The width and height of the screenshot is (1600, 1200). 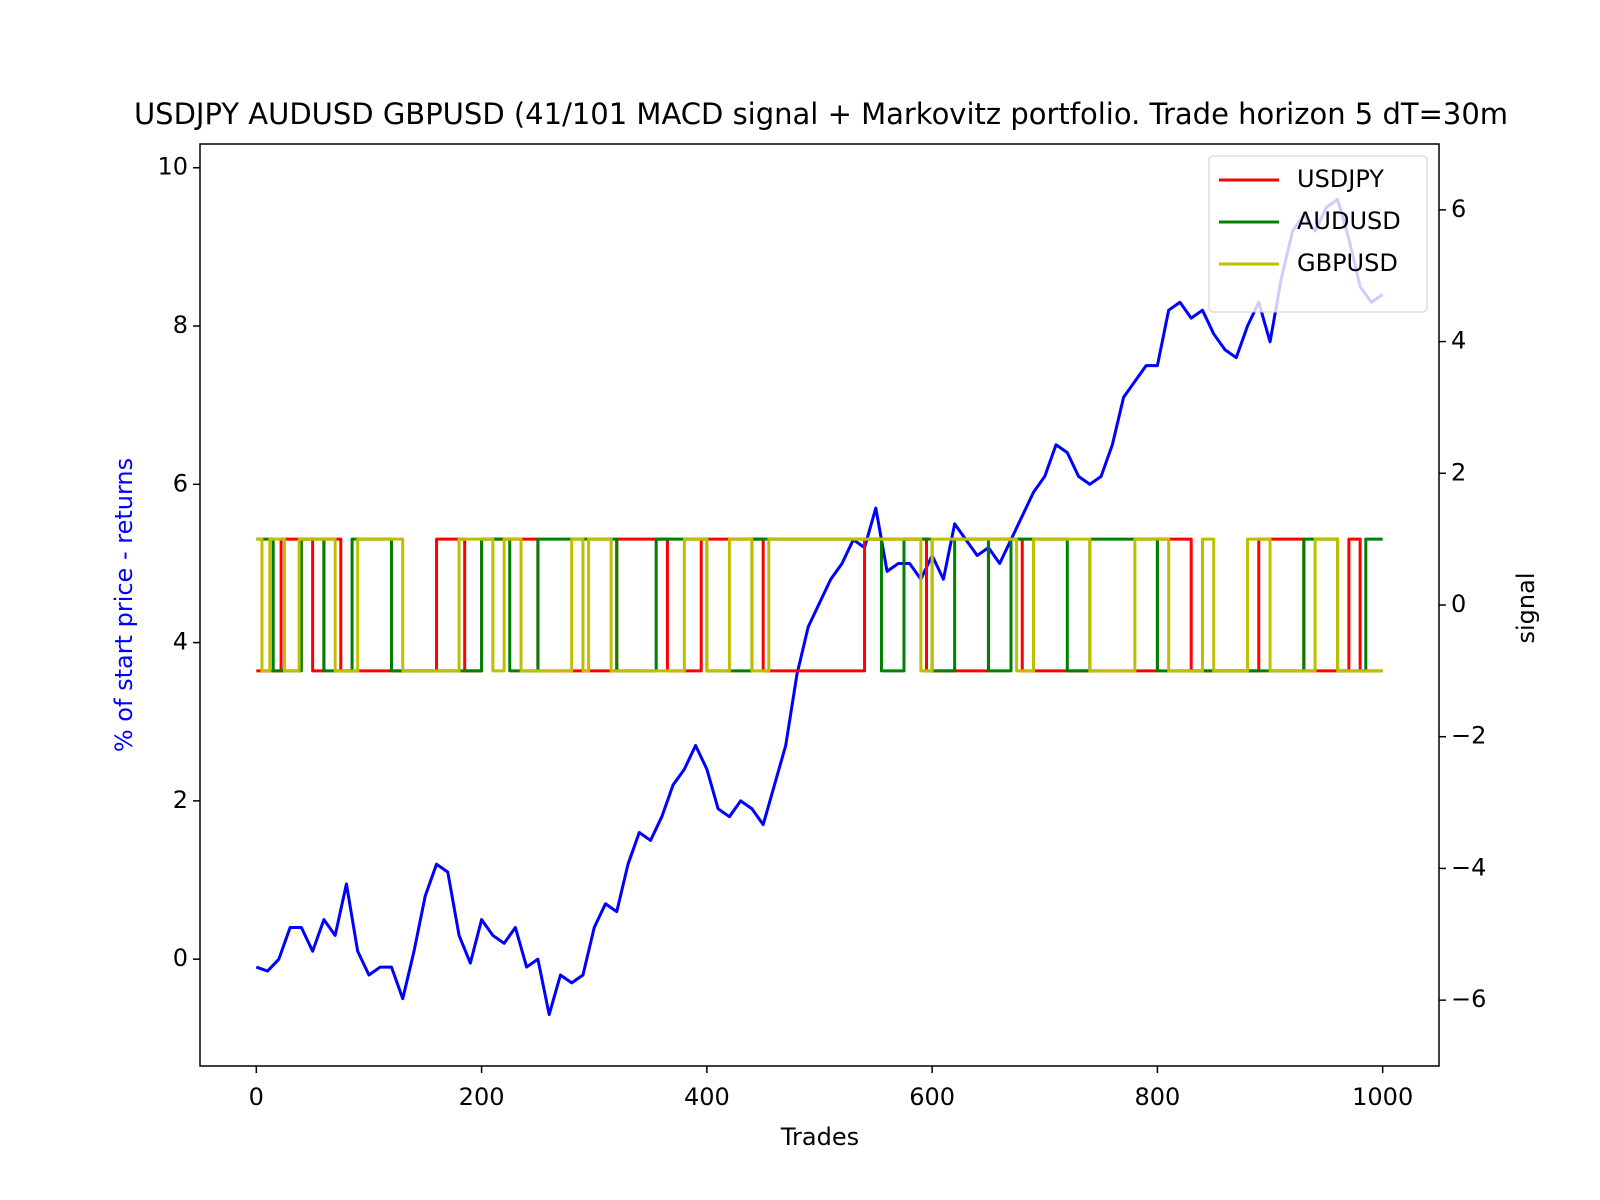 What do you see at coordinates (1340, 179) in the screenshot?
I see `legend-label: USDJPY` at bounding box center [1340, 179].